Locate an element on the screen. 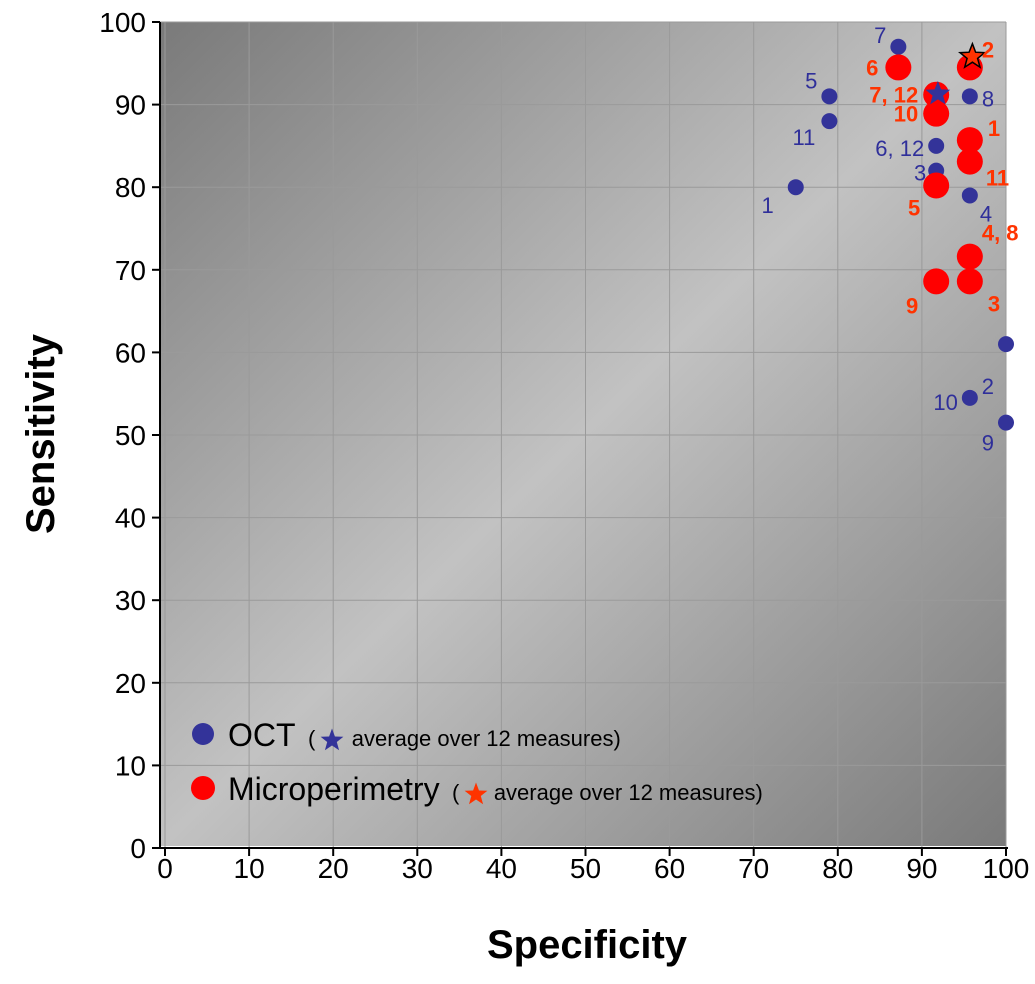  x-tick-label: 100 is located at coordinates (1006, 868).